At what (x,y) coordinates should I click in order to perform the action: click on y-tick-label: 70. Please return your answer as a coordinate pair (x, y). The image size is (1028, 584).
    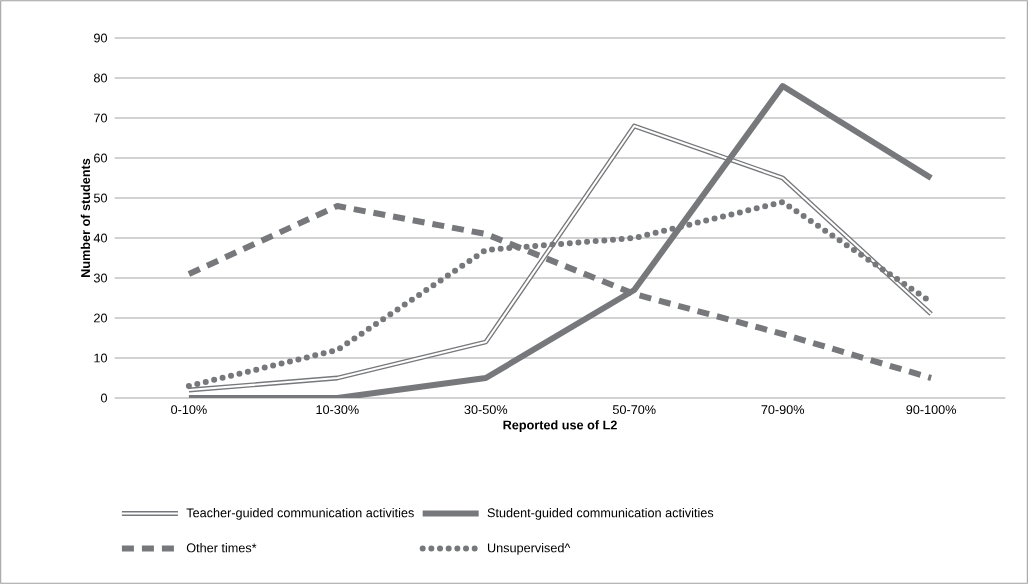
    Looking at the image, I should click on (101, 118).